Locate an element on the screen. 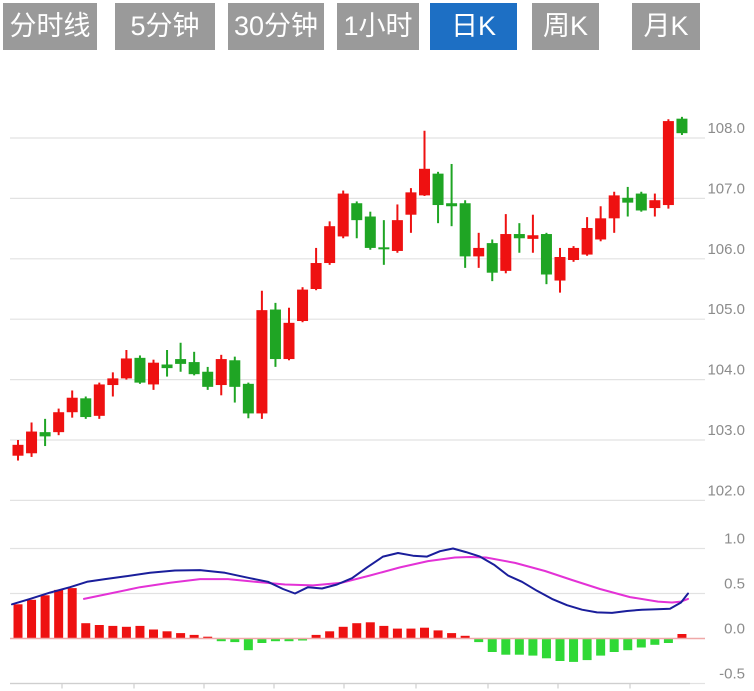 The width and height of the screenshot is (754, 691). tab-timeline: 分时线 is located at coordinates (50, 26).